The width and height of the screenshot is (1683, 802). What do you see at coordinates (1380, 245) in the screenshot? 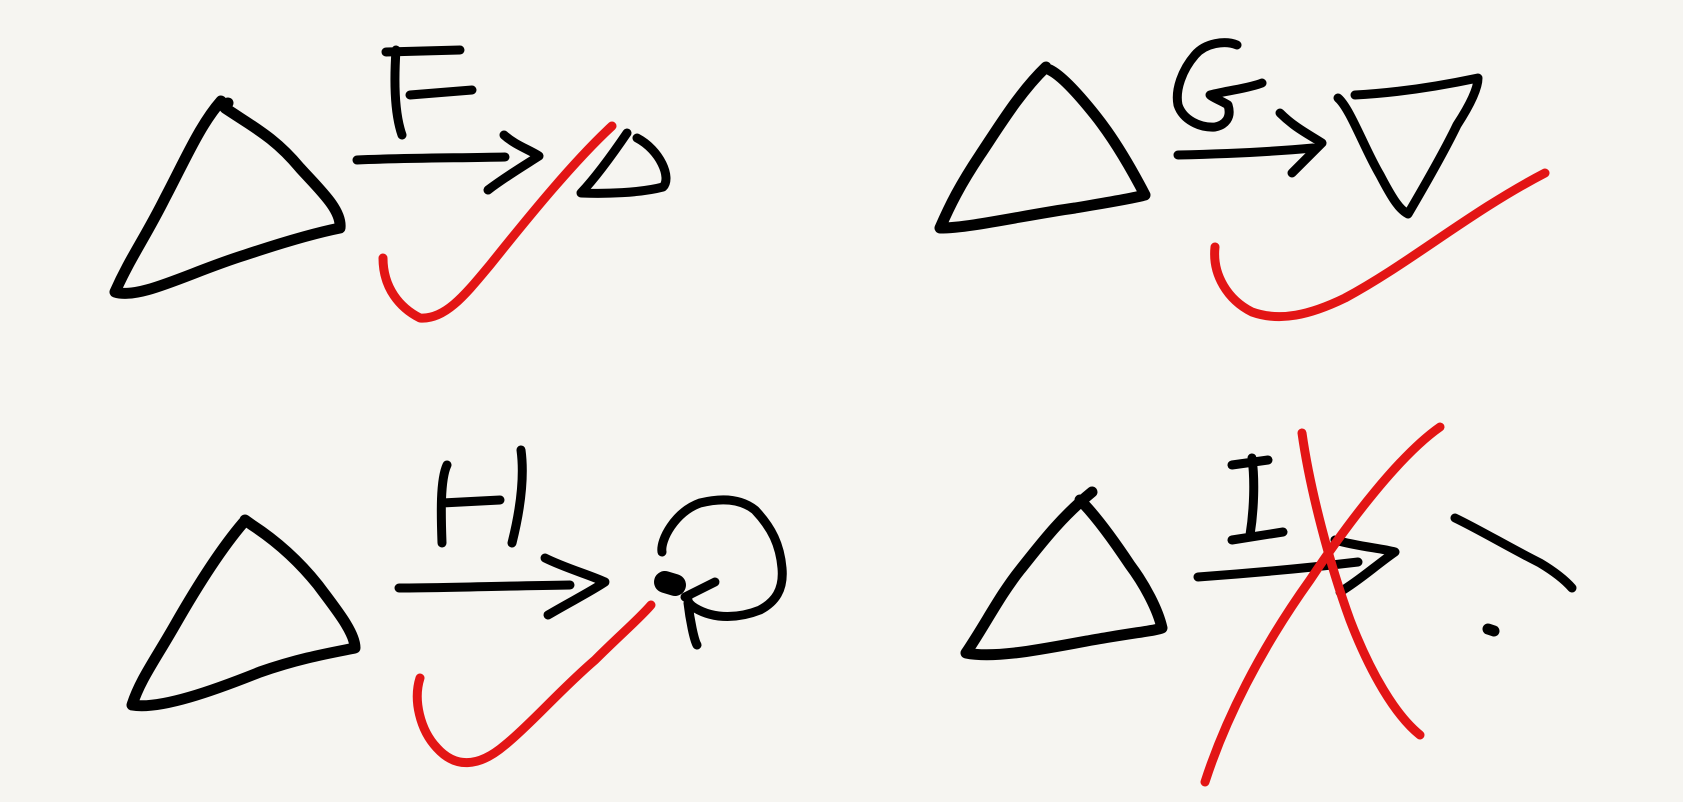
I see `checkmark-g` at bounding box center [1380, 245].